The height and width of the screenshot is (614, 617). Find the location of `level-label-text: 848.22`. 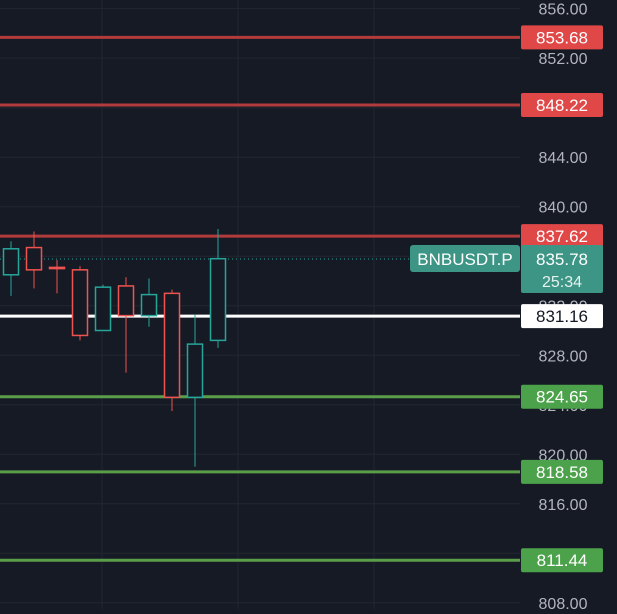

level-label-text: 848.22 is located at coordinates (562, 105).